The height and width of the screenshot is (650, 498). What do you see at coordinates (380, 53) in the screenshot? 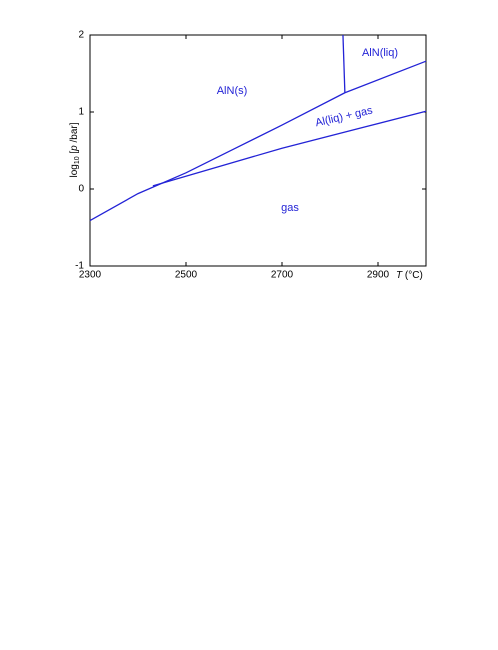
I see `region-label: AlN(liq)` at bounding box center [380, 53].